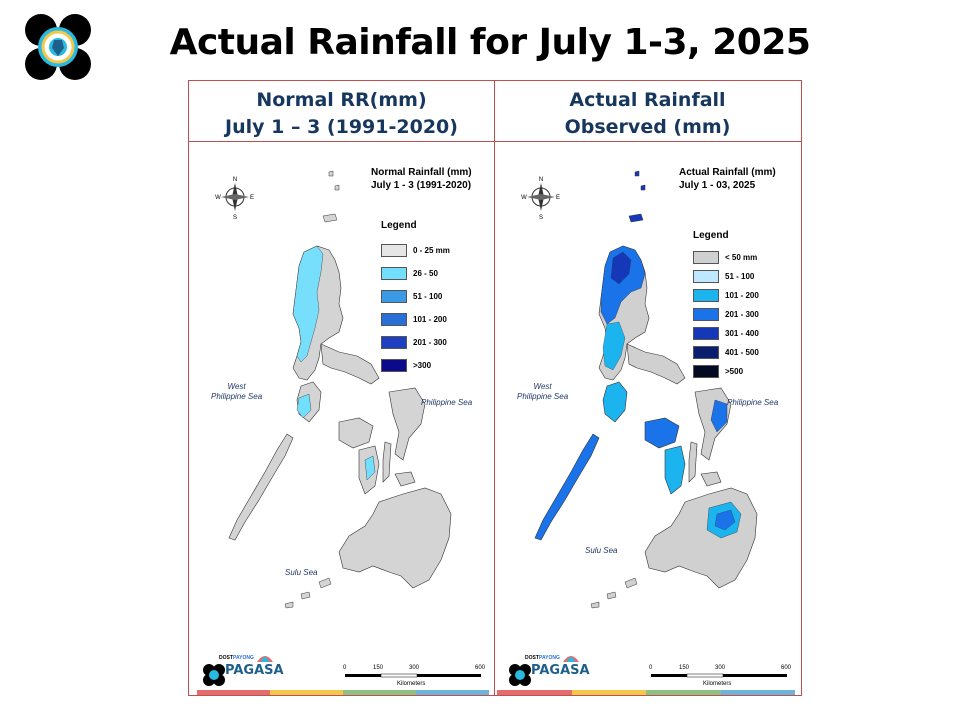 Image resolution: width=960 pixels, height=720 pixels. I want to click on page-title: Actual Rainfall for July 1-3, 2025, so click(490, 42).